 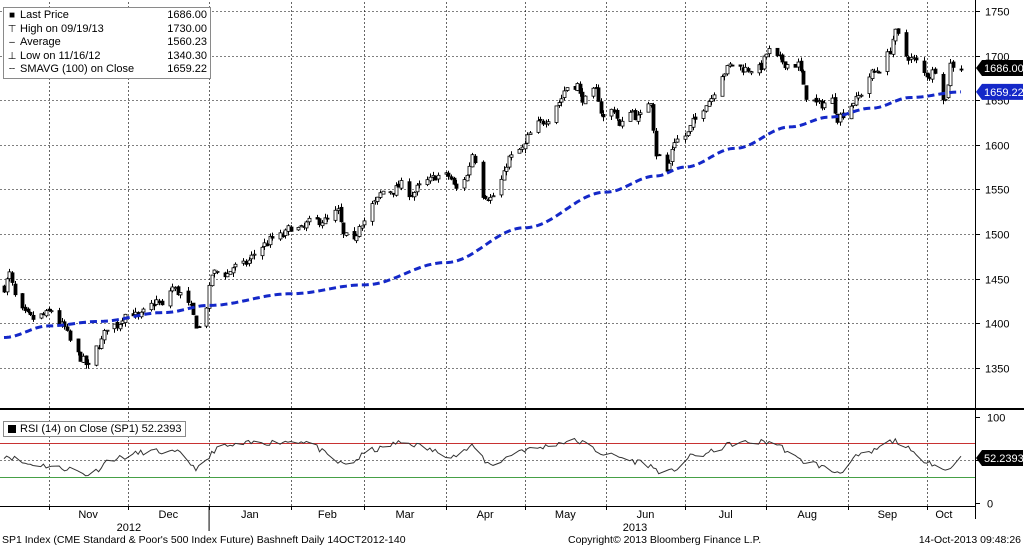 I want to click on legend-row-low: ⊥ Low on 11/16/12 1340.30, so click(x=107, y=57).